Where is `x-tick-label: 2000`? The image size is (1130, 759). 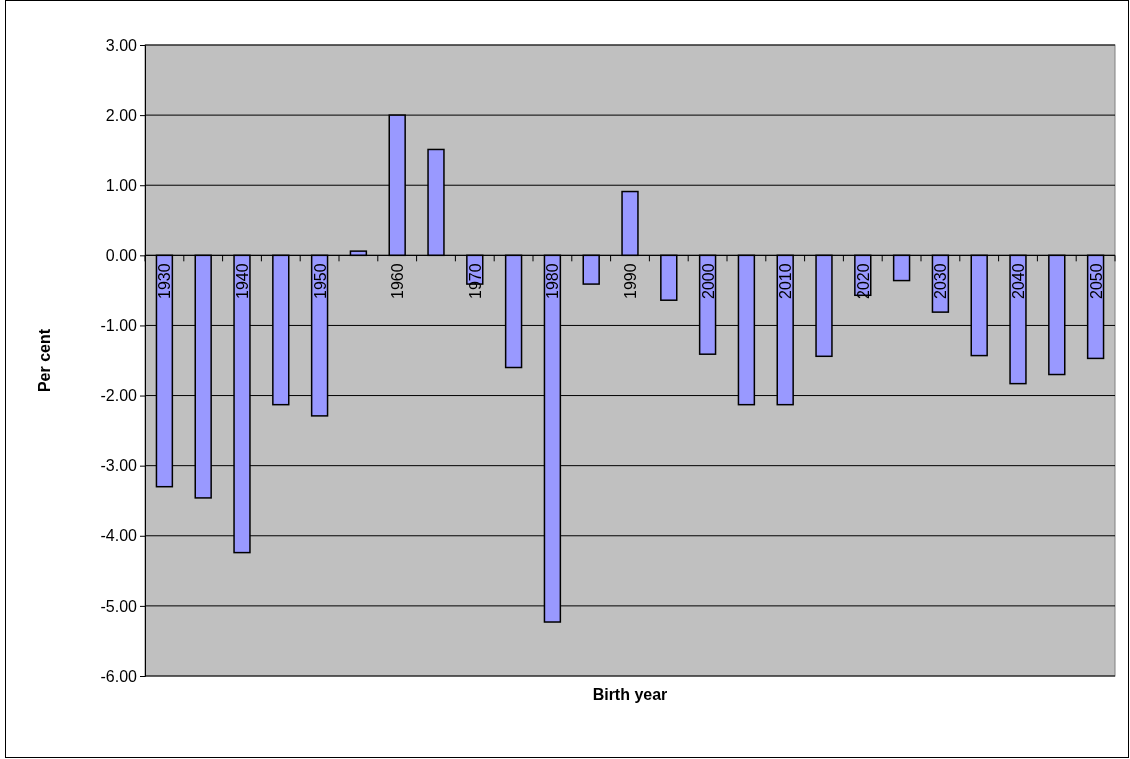
x-tick-label: 2000 is located at coordinates (708, 281).